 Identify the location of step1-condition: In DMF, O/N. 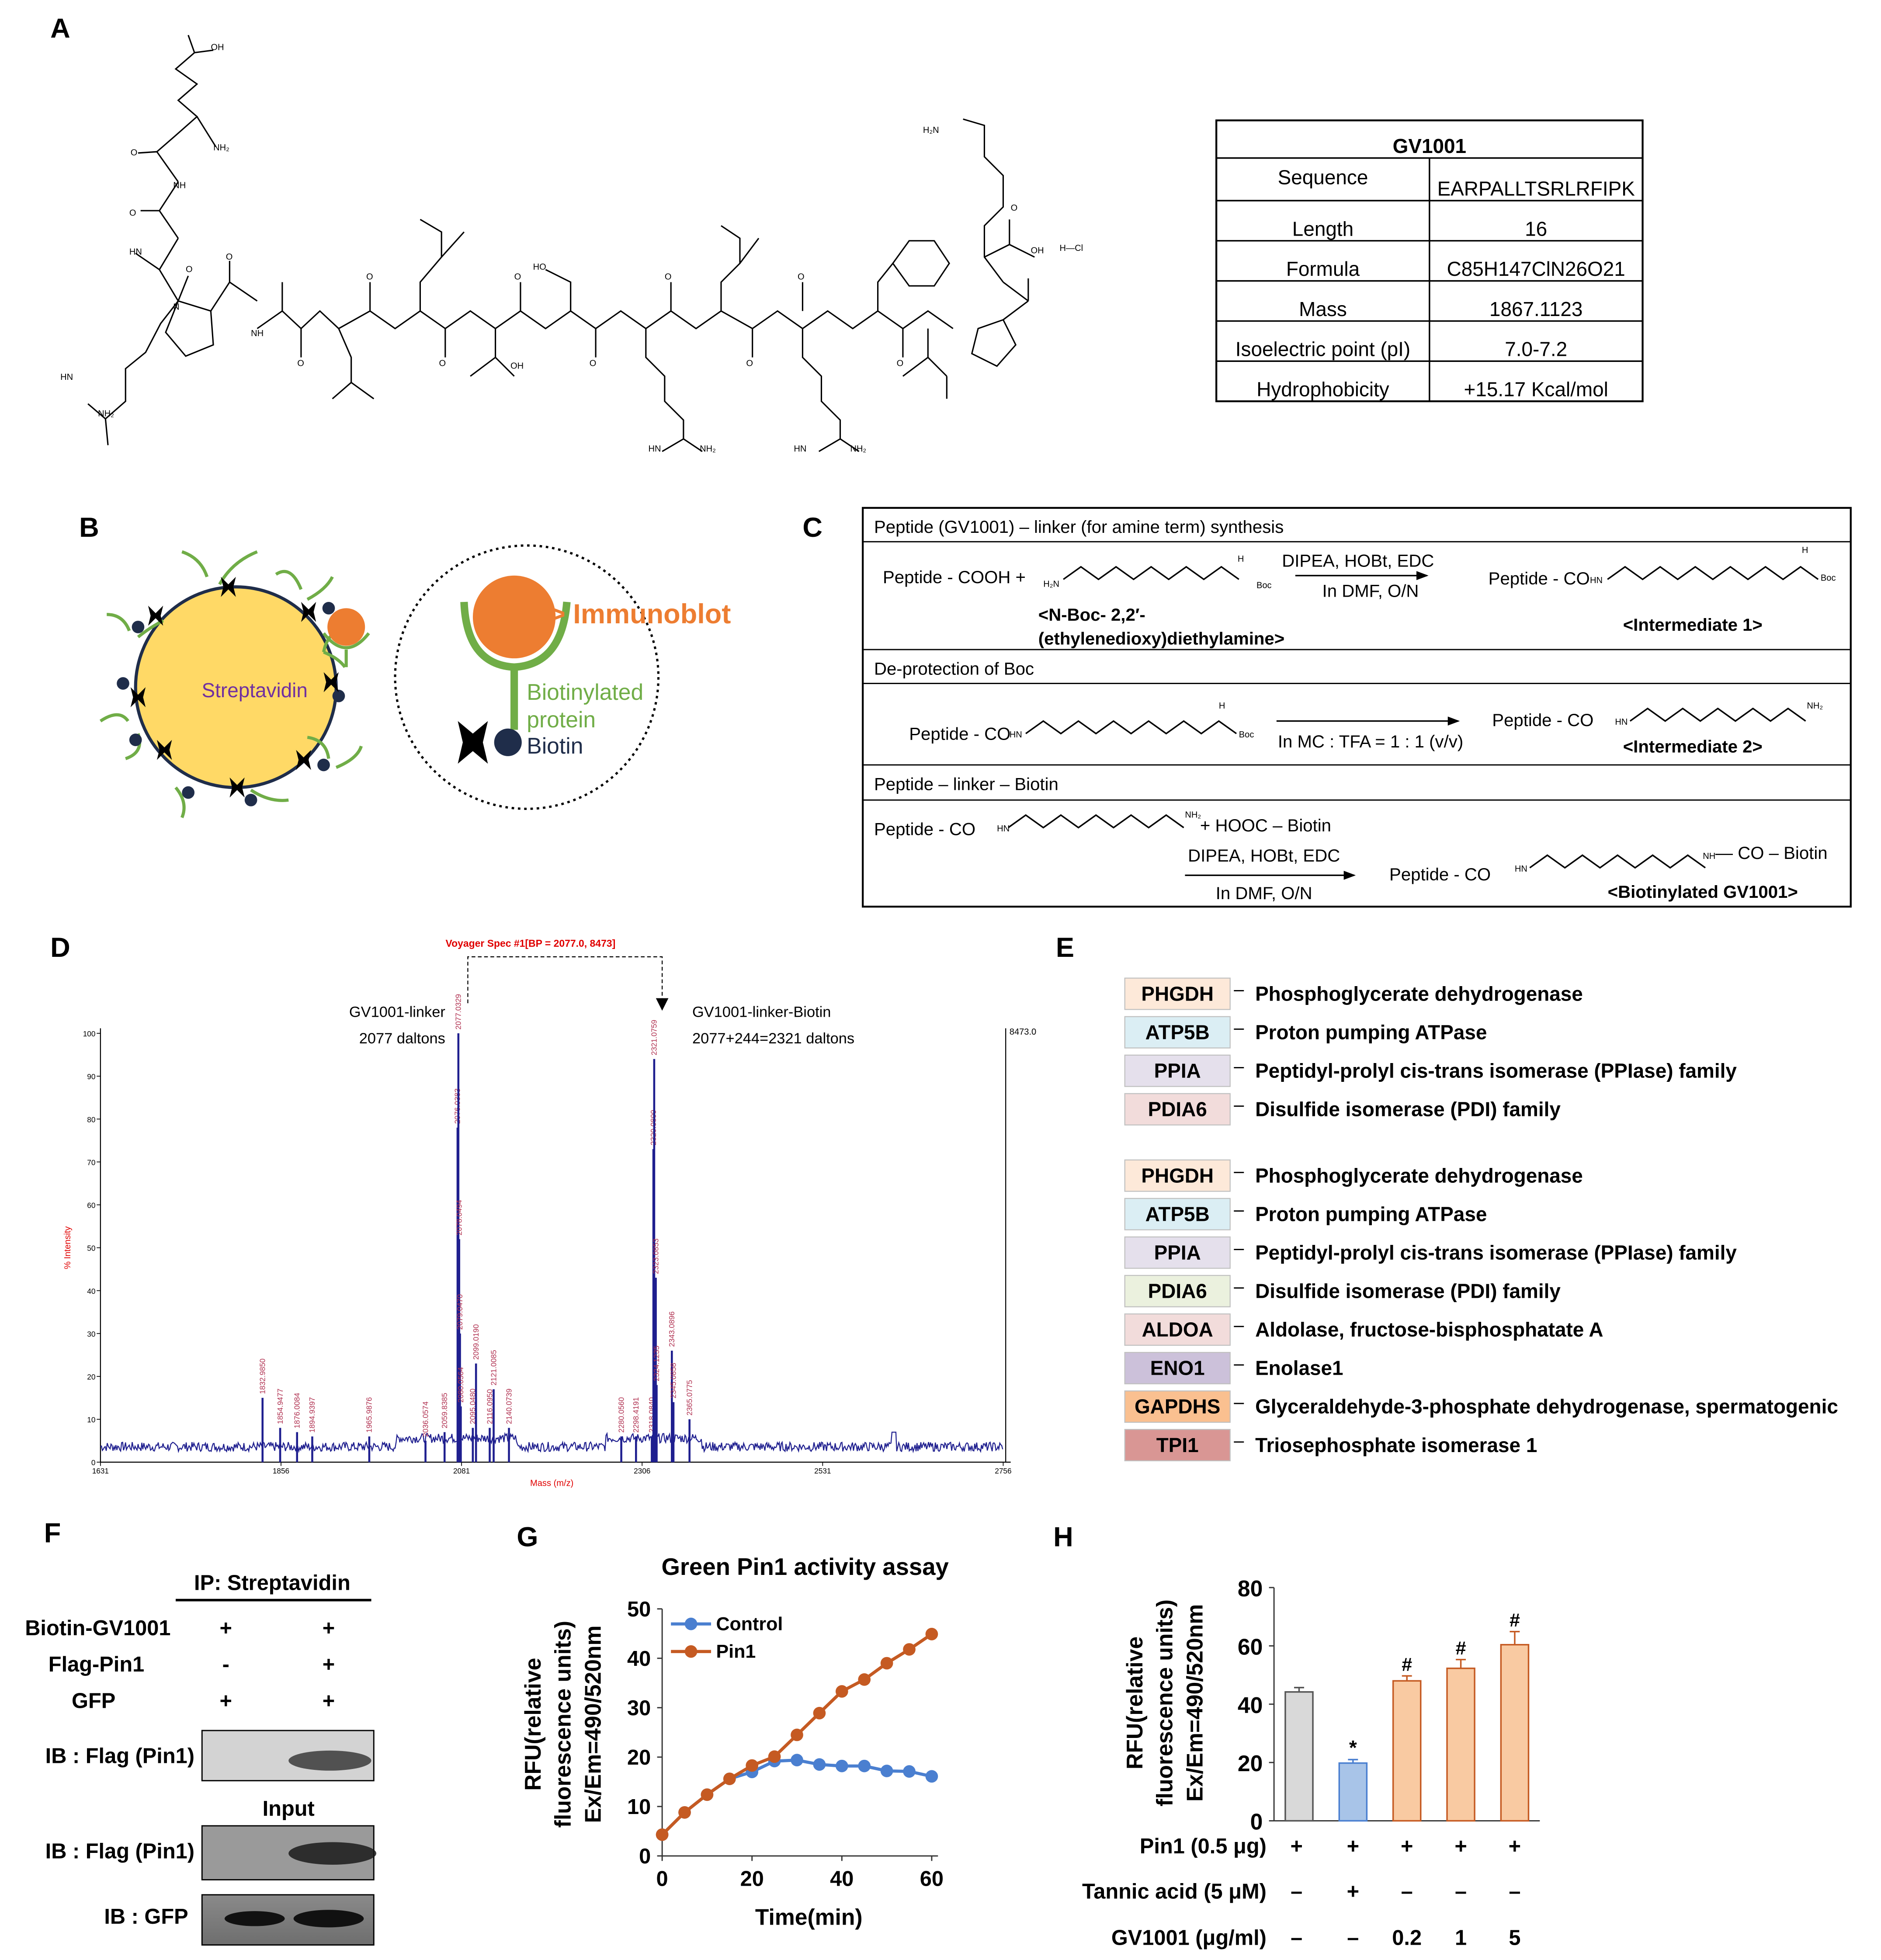
(1371, 591).